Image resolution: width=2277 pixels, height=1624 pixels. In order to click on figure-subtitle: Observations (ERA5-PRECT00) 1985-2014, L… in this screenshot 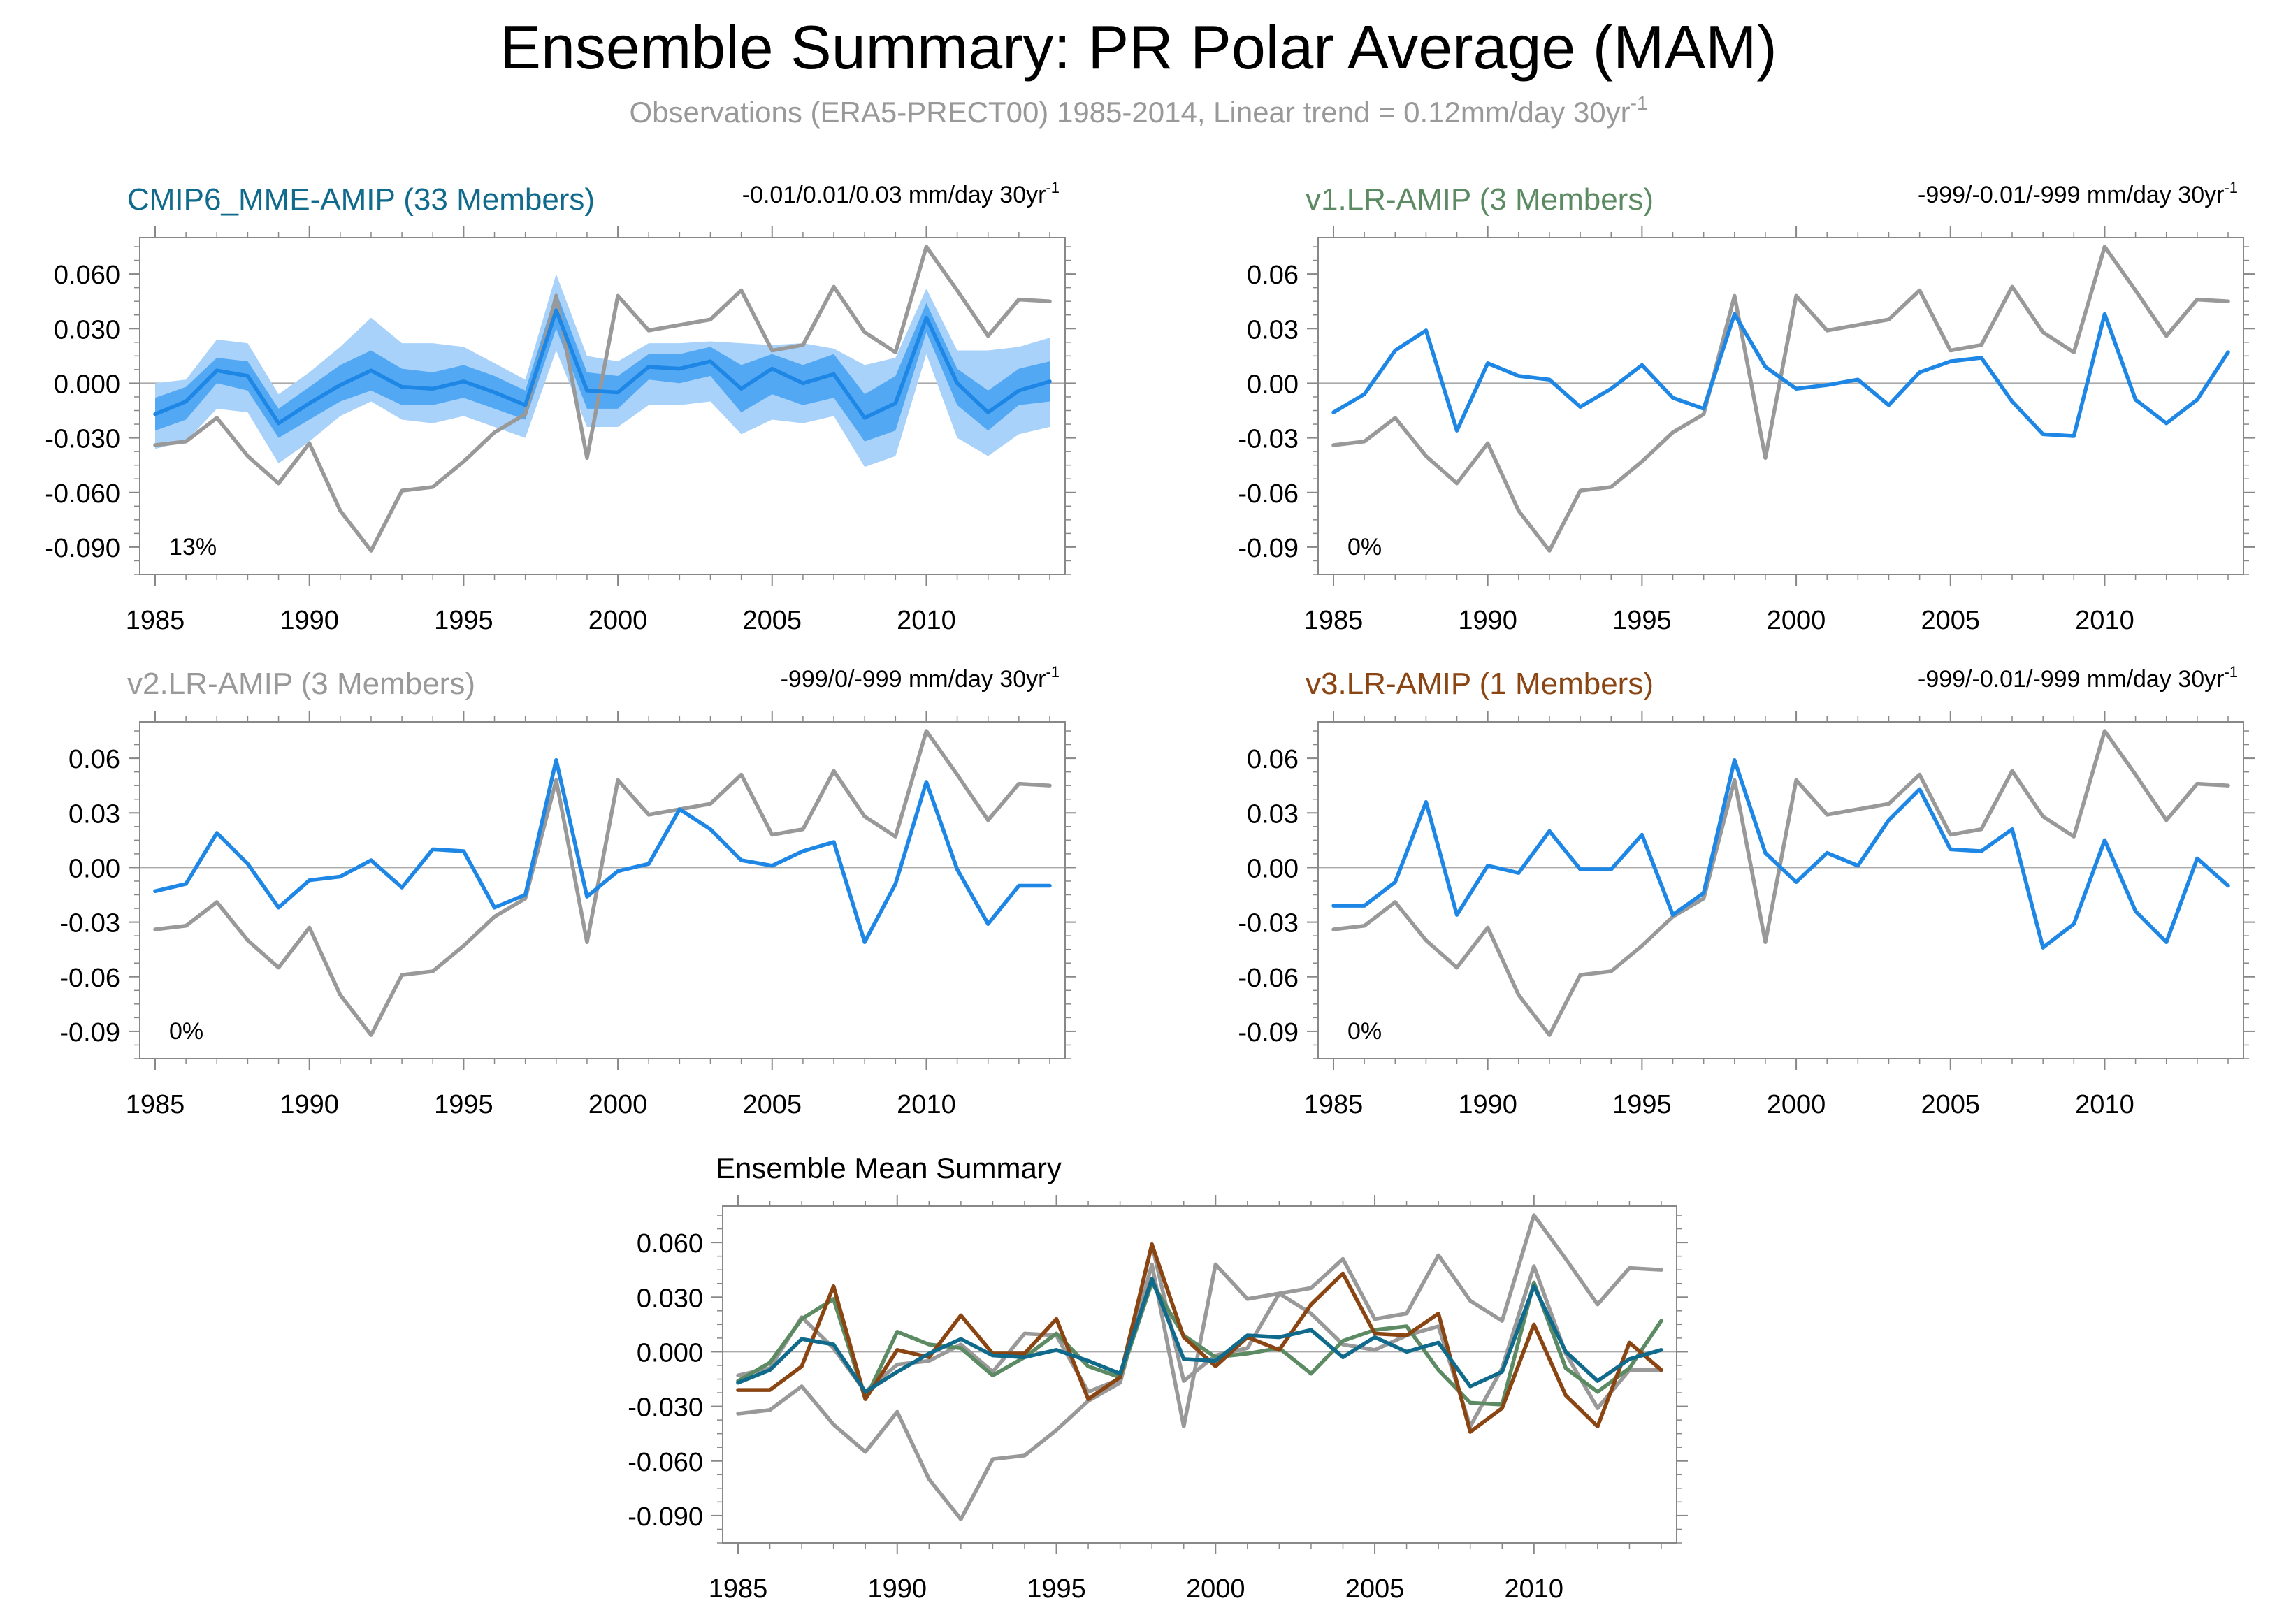, I will do `click(1138, 110)`.